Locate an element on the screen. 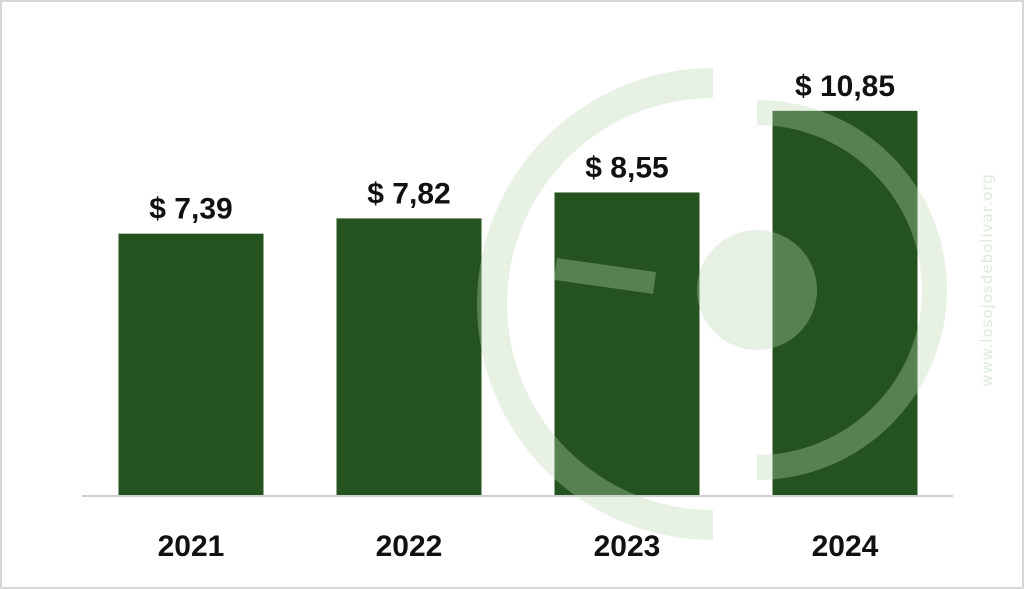  watermark-text: www.losojosdebolivar.org is located at coordinates (987, 280).